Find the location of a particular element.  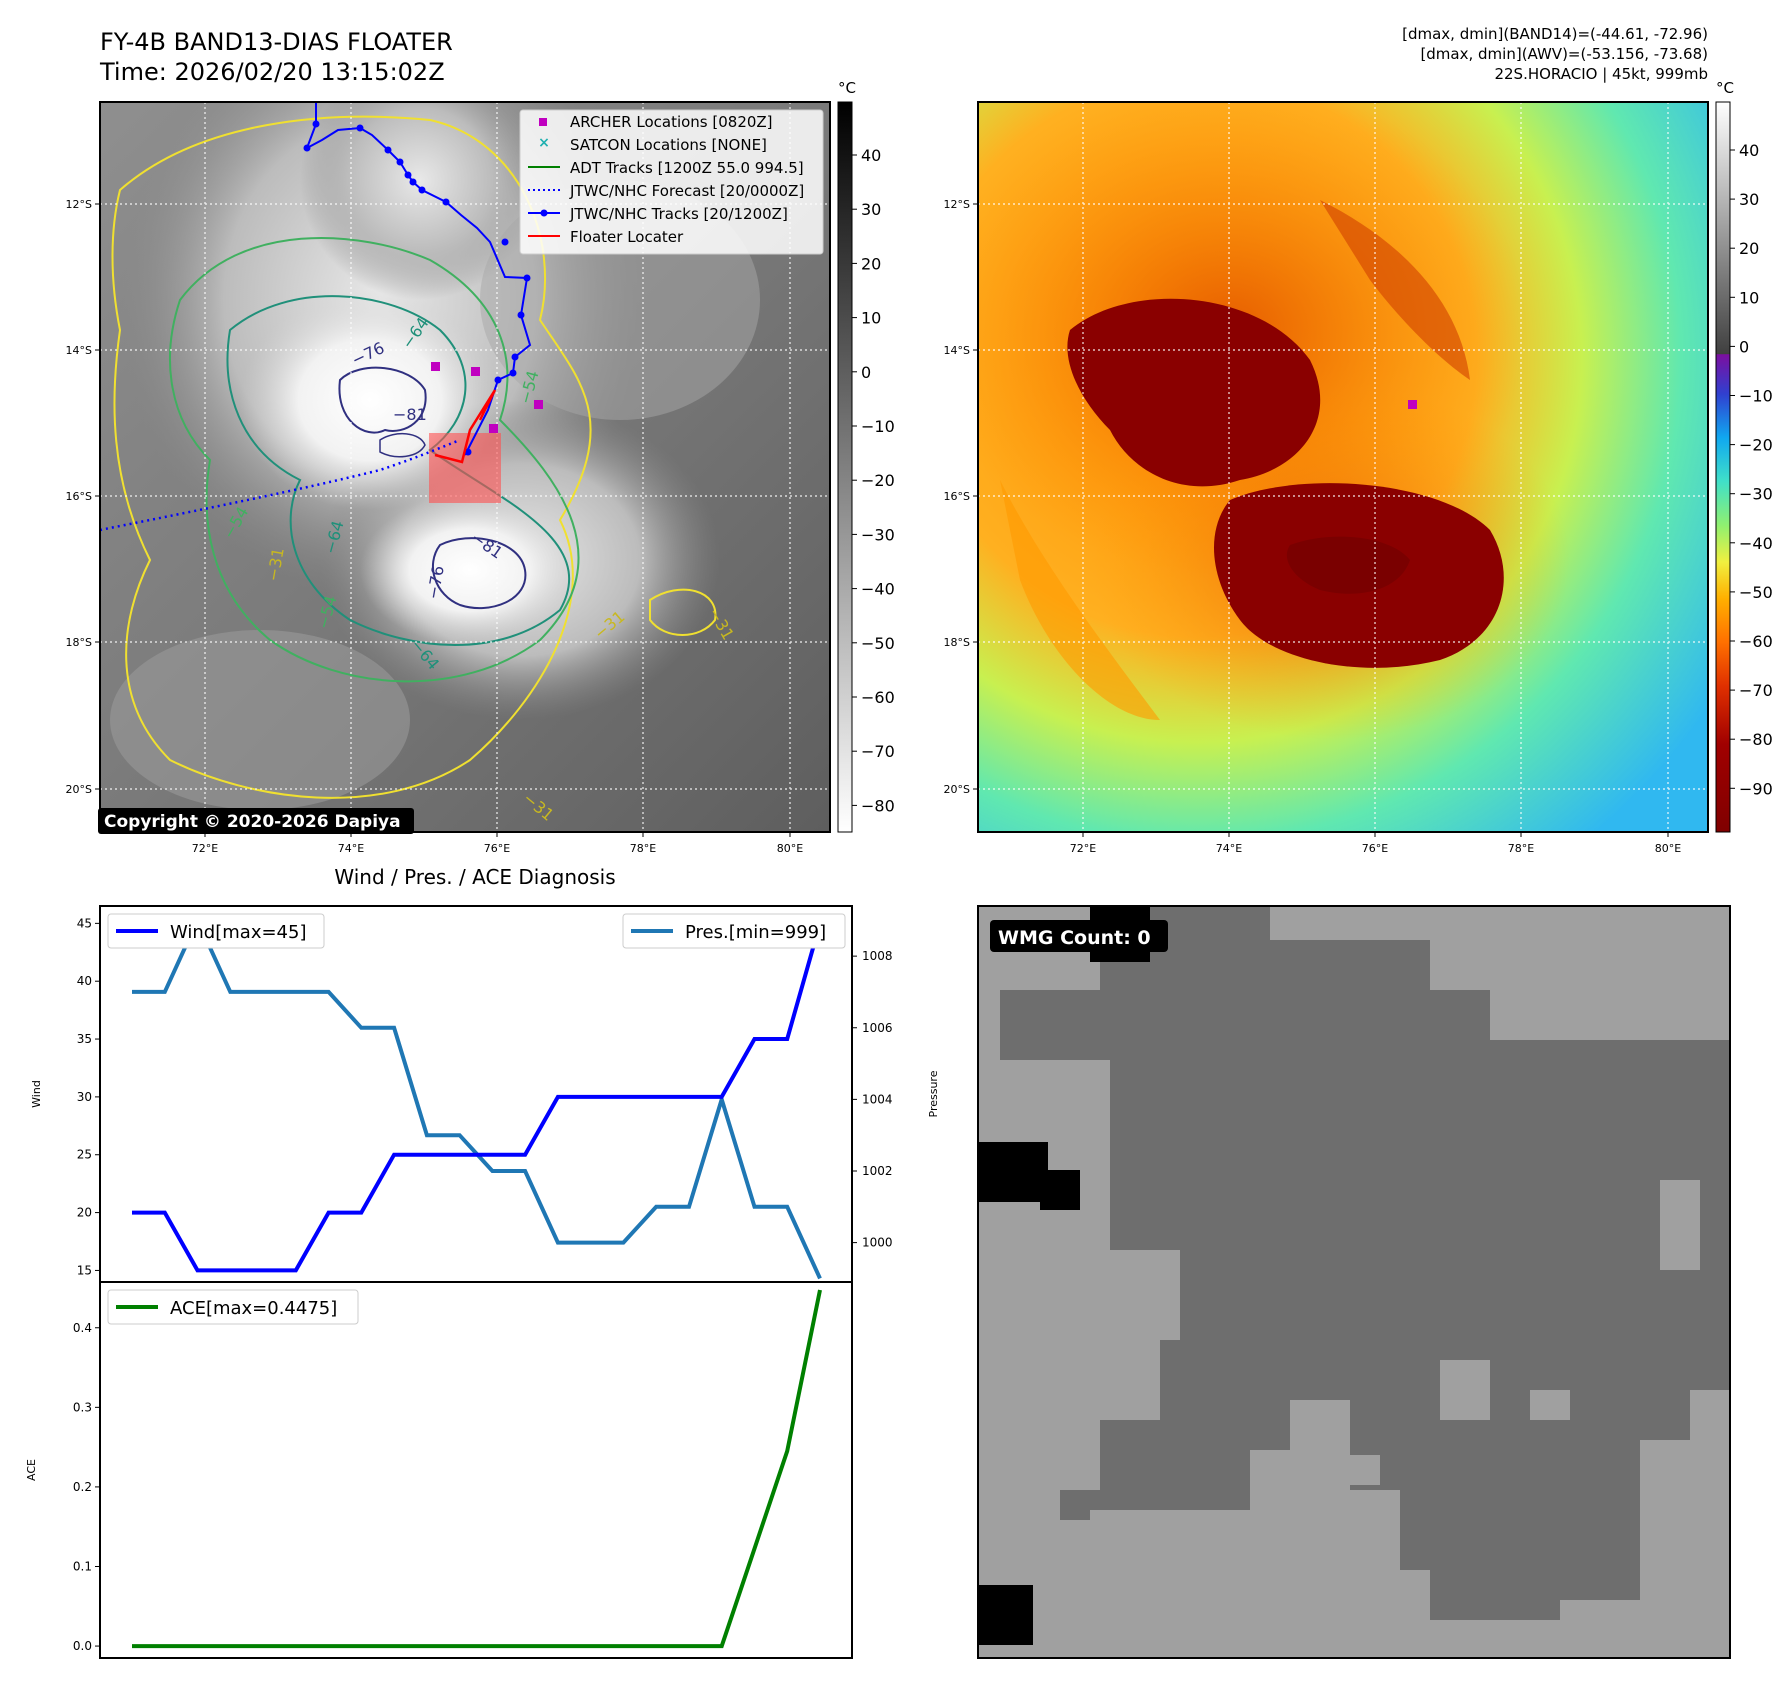

ace-legend: ACE[max=0.4475] is located at coordinates (233, 1307).